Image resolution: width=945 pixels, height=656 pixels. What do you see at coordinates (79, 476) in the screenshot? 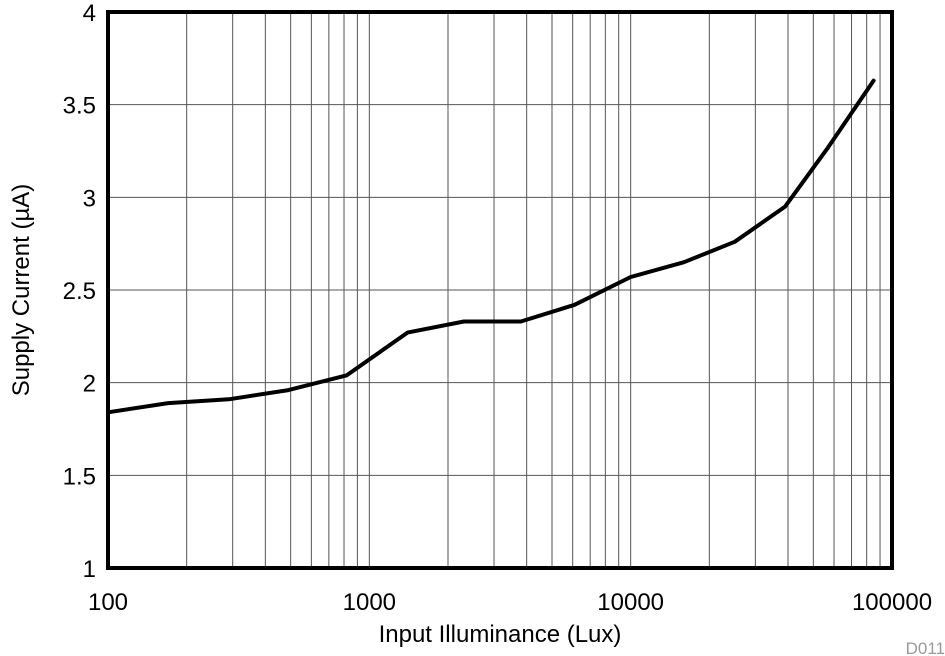
I see `y-tick-label: 1.5` at bounding box center [79, 476].